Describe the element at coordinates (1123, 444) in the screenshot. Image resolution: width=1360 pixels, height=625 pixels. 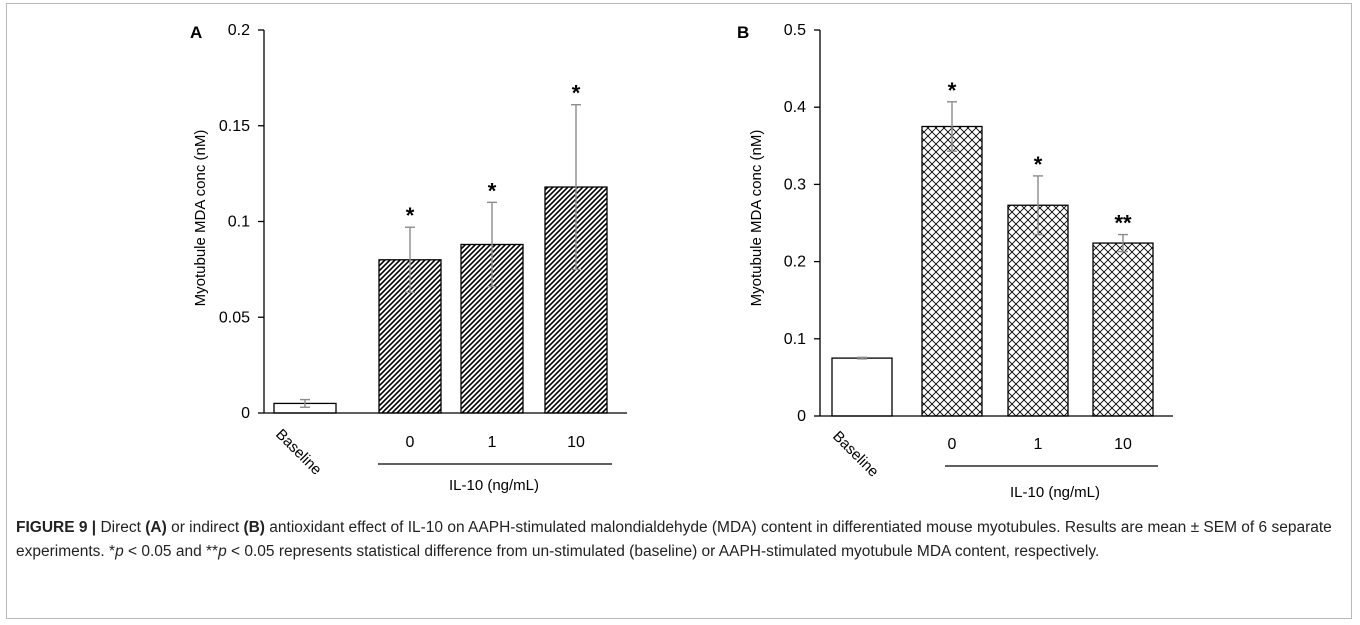
I see `panel-b-x-tick-label: 10` at that location.